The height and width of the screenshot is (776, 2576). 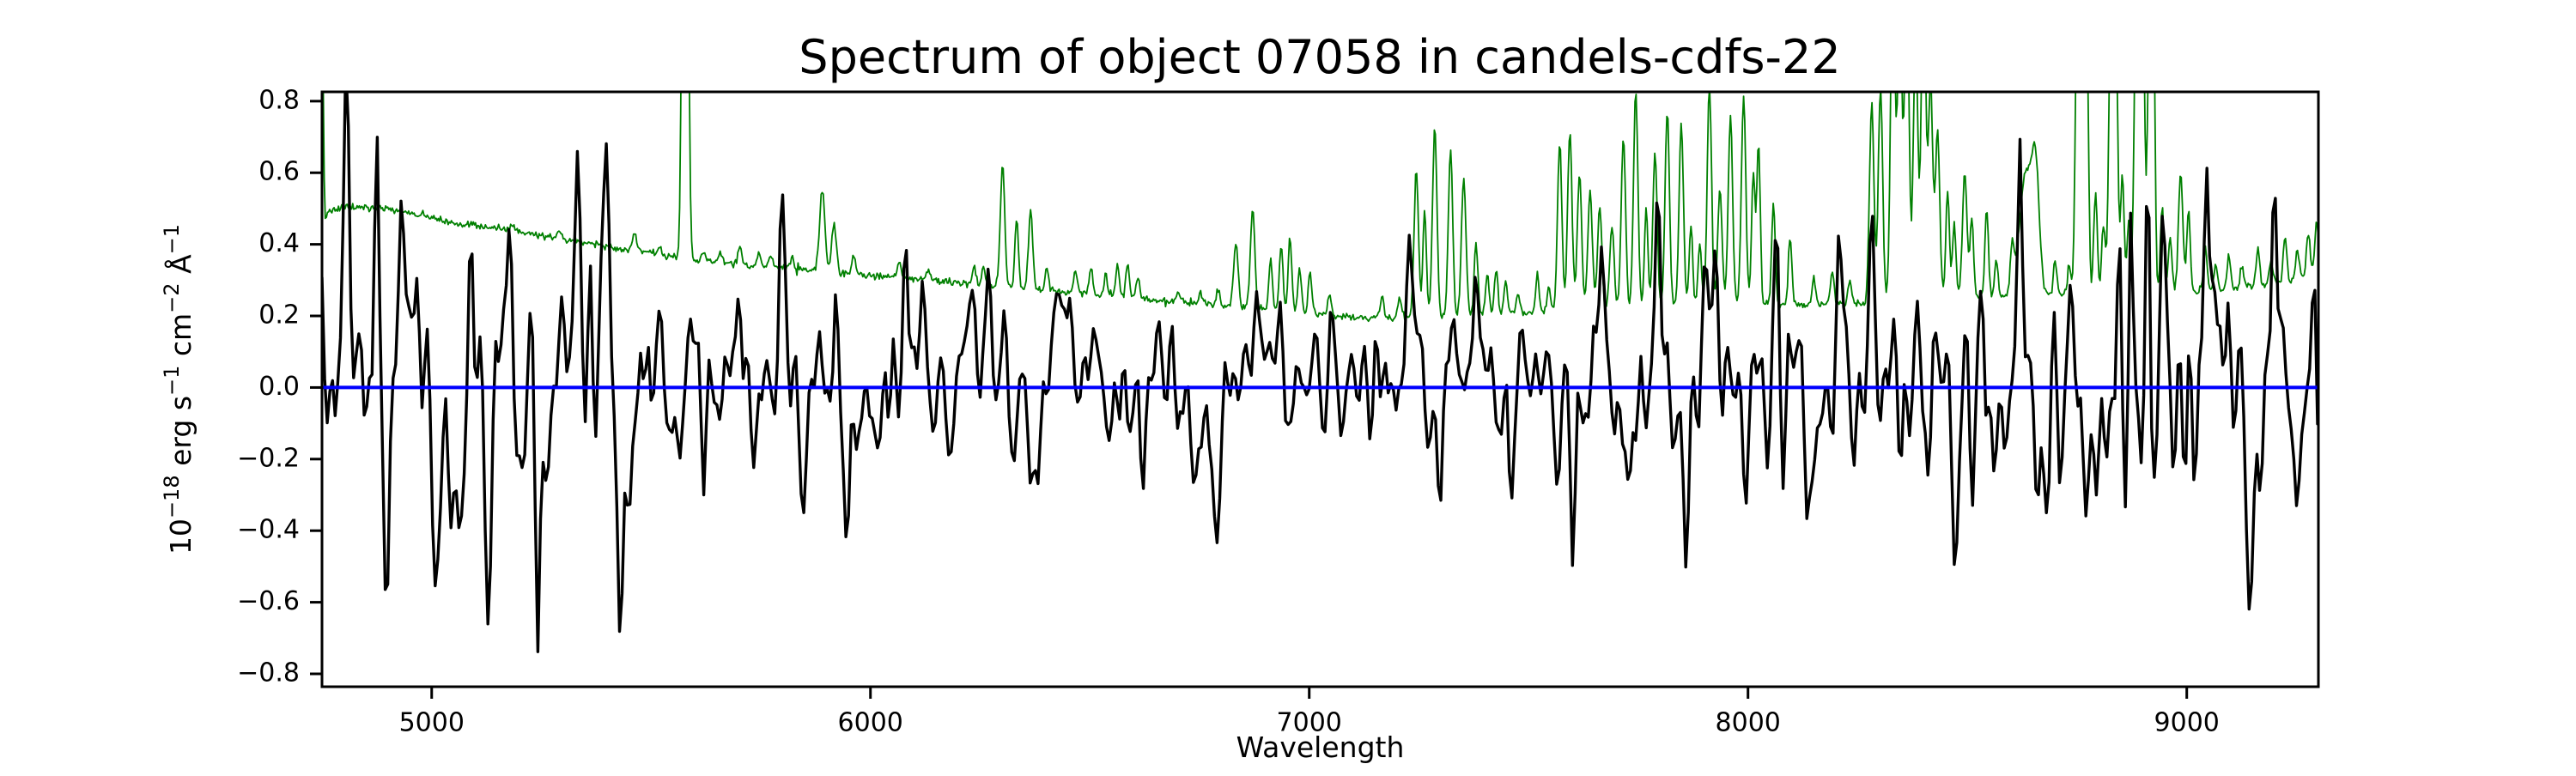 I want to click on x-tick-label-6000: 6000, so click(x=870, y=723).